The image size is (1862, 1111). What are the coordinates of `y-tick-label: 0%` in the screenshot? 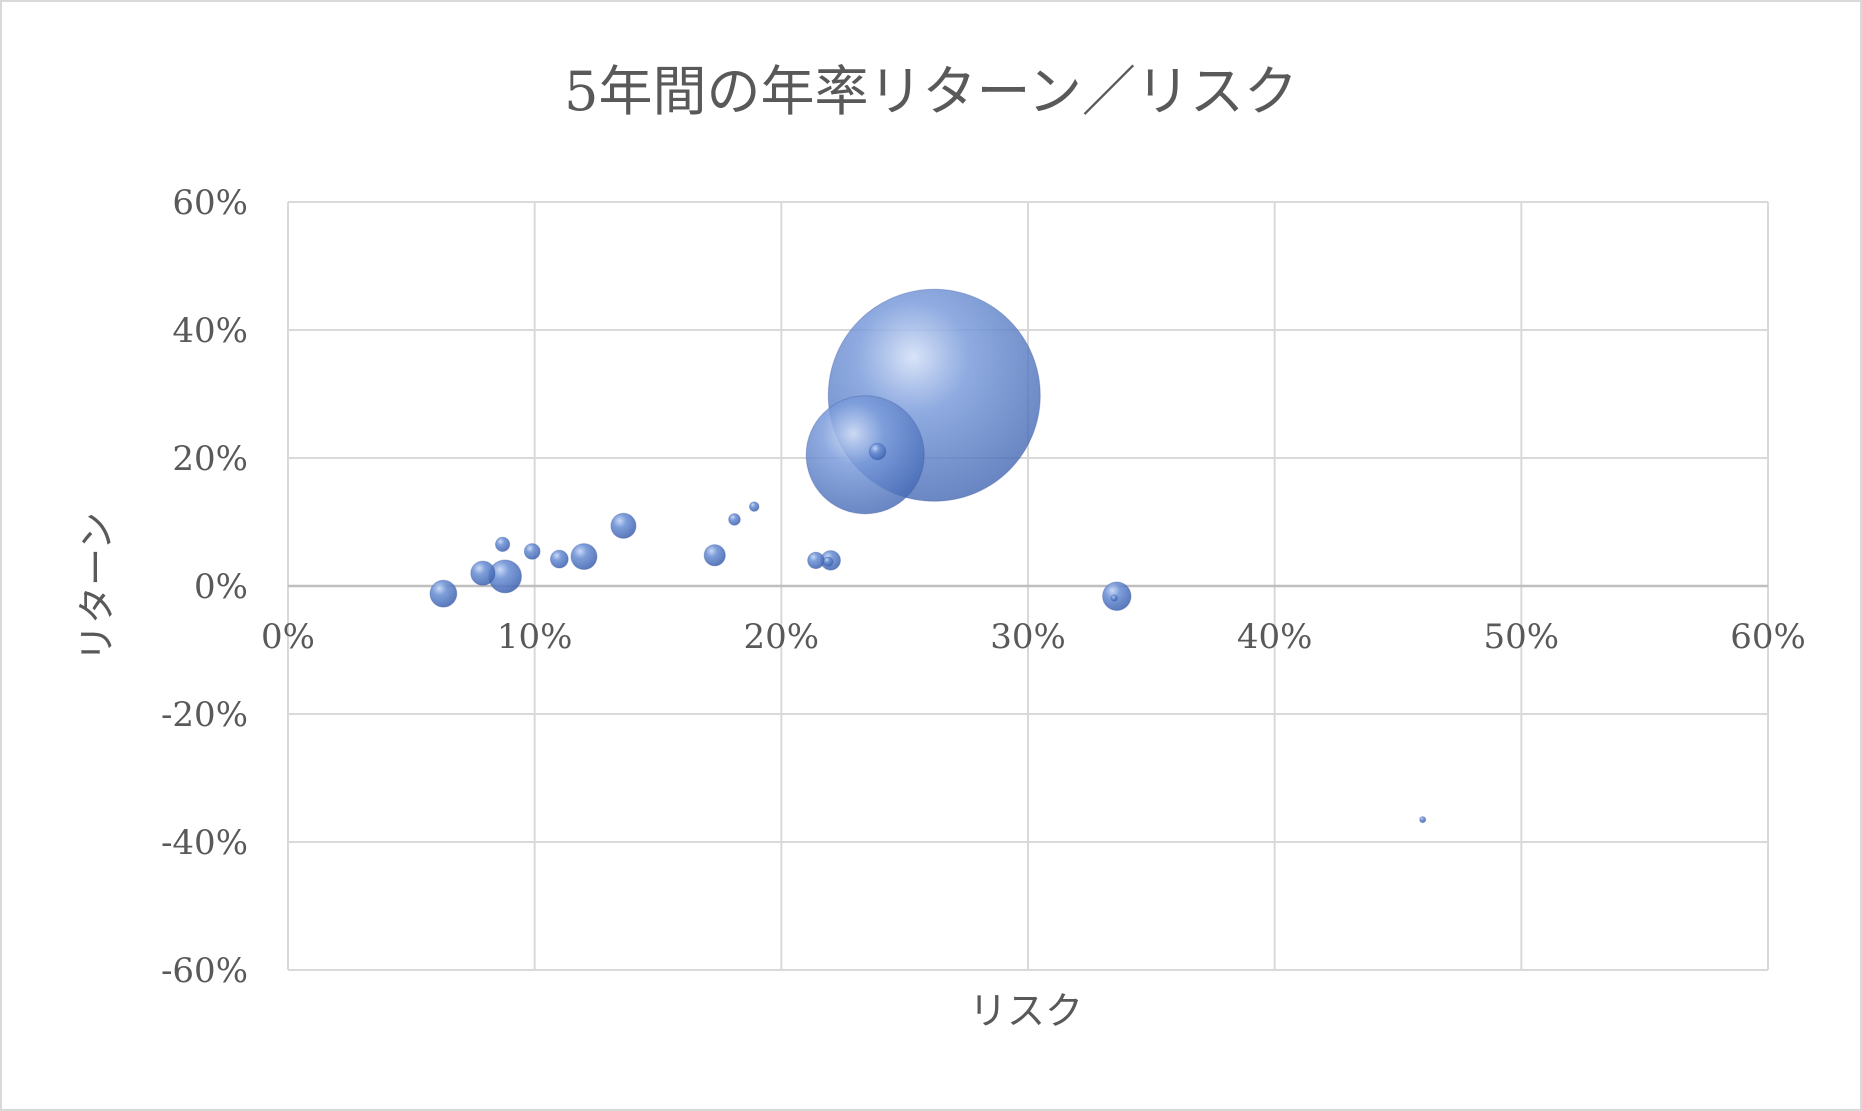 It's located at (221, 587).